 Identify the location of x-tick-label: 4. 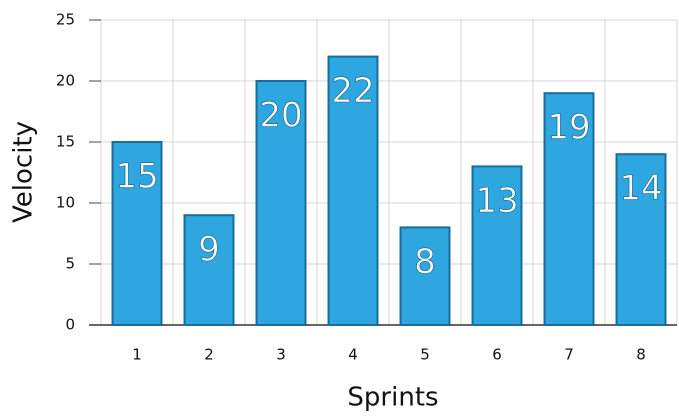
(353, 355).